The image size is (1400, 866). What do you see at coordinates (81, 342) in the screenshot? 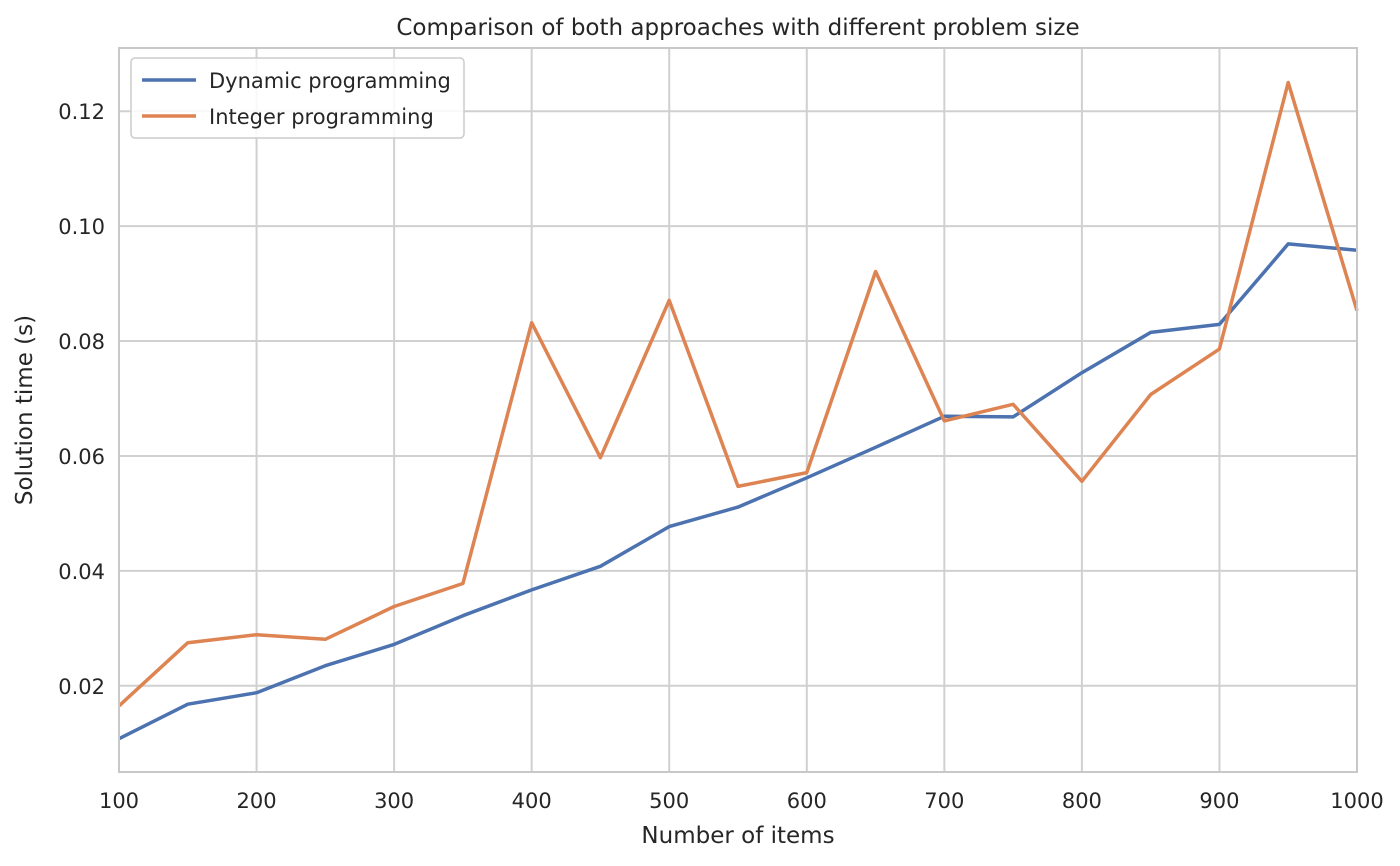
I see `y-tick-label: 0.08` at bounding box center [81, 342].